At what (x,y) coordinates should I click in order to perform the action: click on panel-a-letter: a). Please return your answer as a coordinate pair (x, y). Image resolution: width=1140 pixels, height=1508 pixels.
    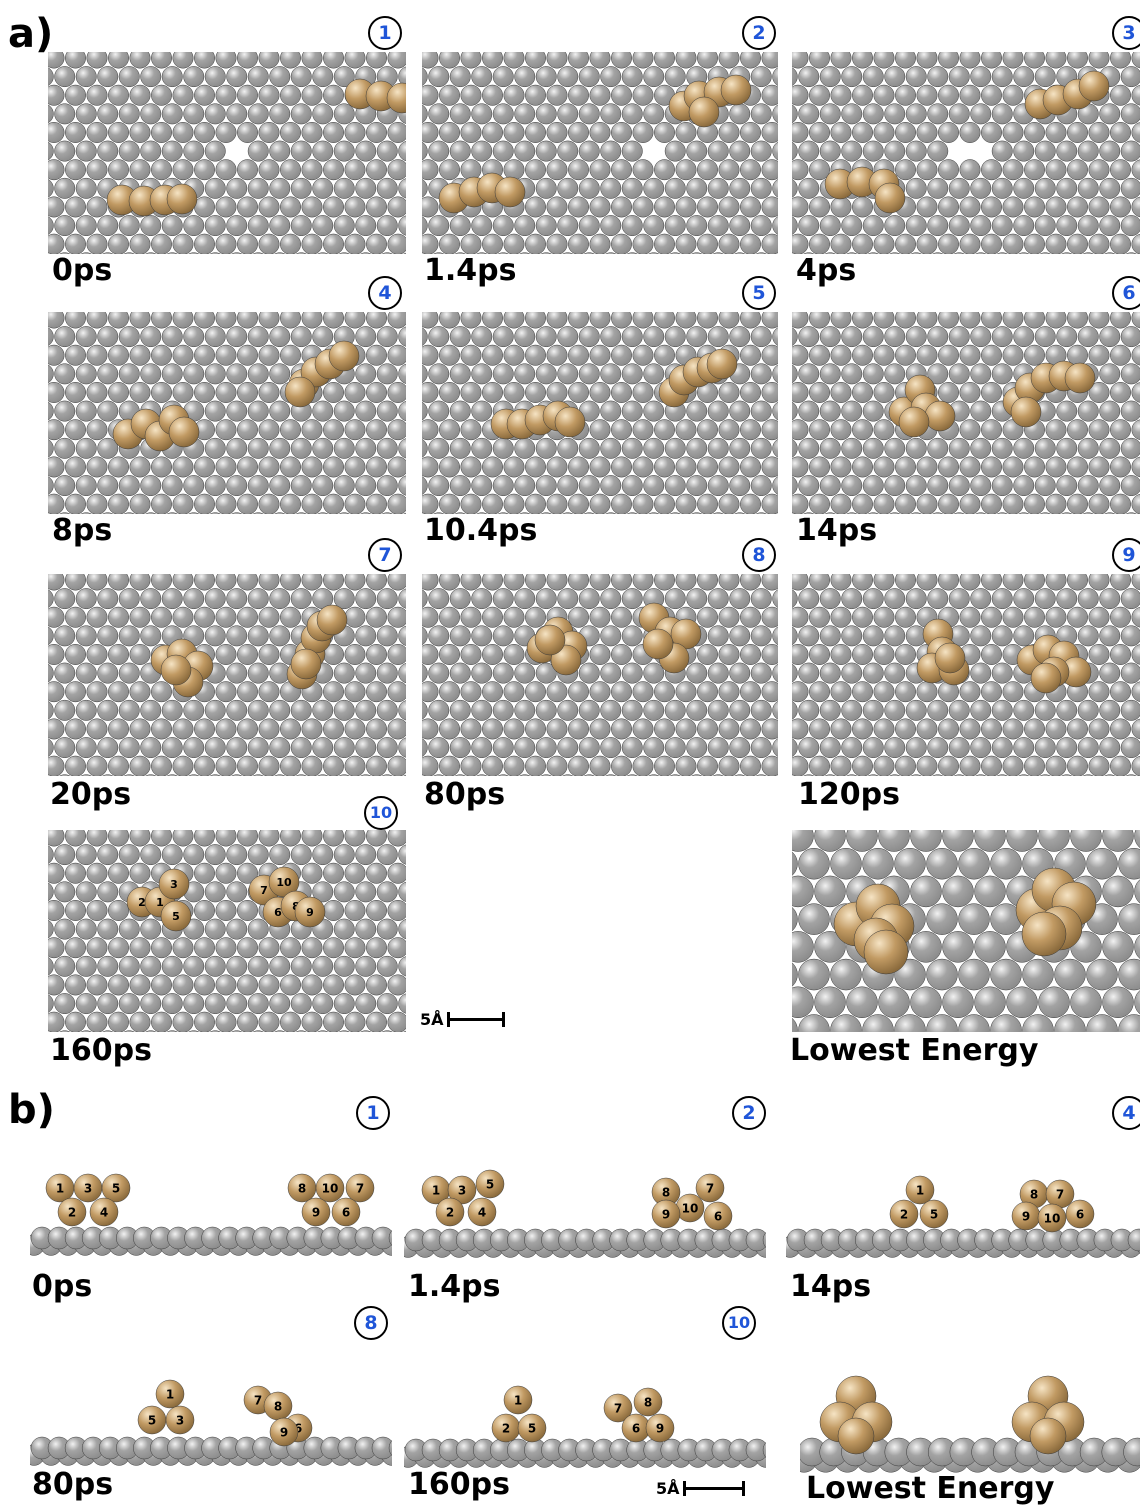
    Looking at the image, I should click on (31, 34).